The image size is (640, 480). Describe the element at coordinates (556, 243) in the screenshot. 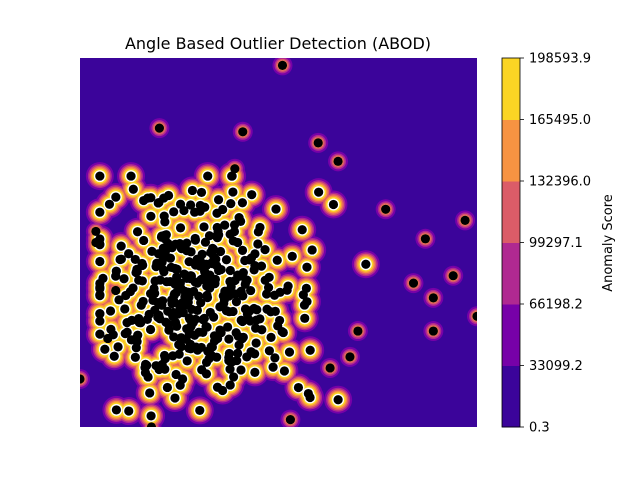

I see `colorbar-tick-label: 99297.1` at that location.